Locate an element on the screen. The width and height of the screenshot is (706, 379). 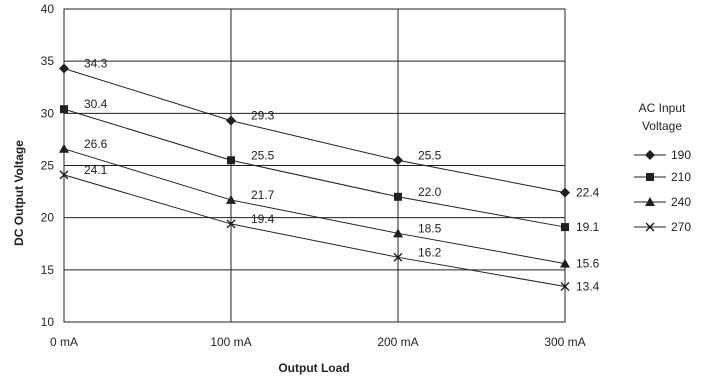
legend-item-270: 270 is located at coordinates (662, 227).